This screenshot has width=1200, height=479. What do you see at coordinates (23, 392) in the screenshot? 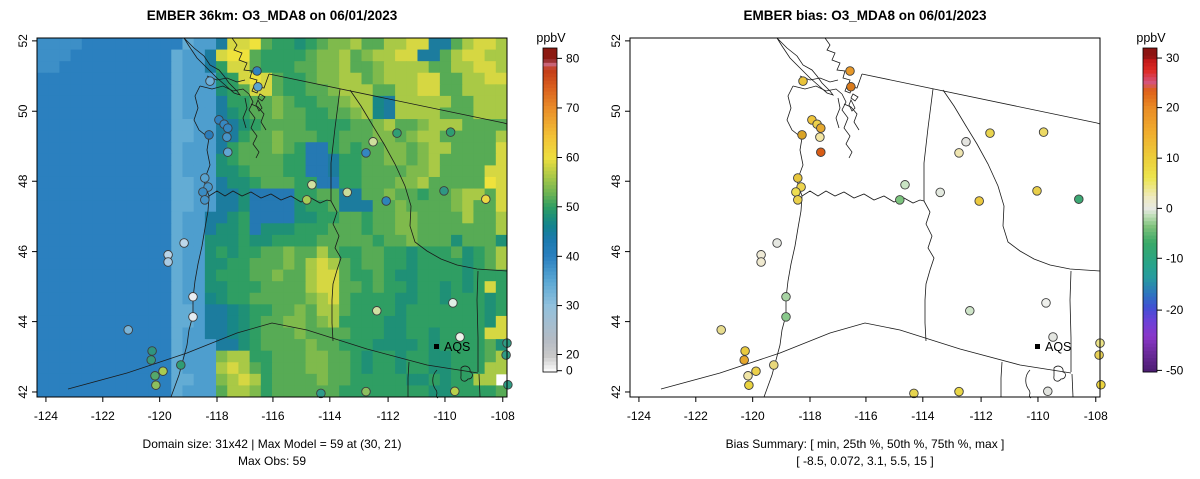
I see `y-tick-label: 42` at bounding box center [23, 392].